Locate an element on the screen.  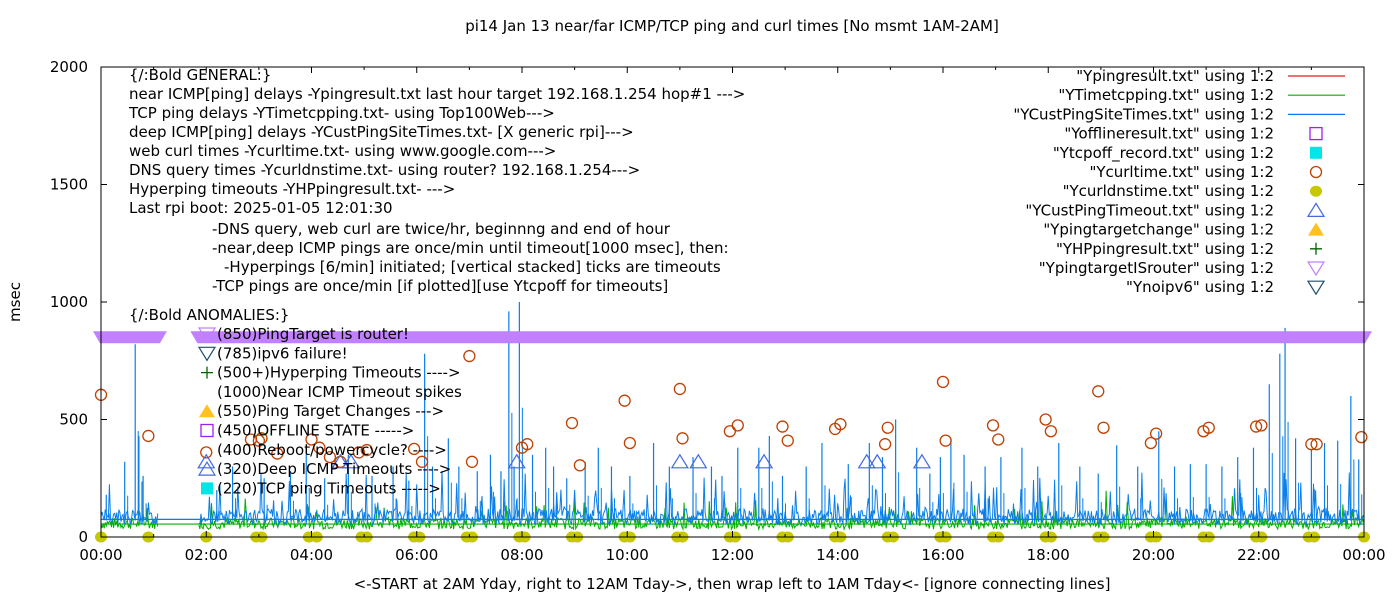
legend-entry-label: "YpingtargetISrouter" using 1:2 is located at coordinates (1156, 268).